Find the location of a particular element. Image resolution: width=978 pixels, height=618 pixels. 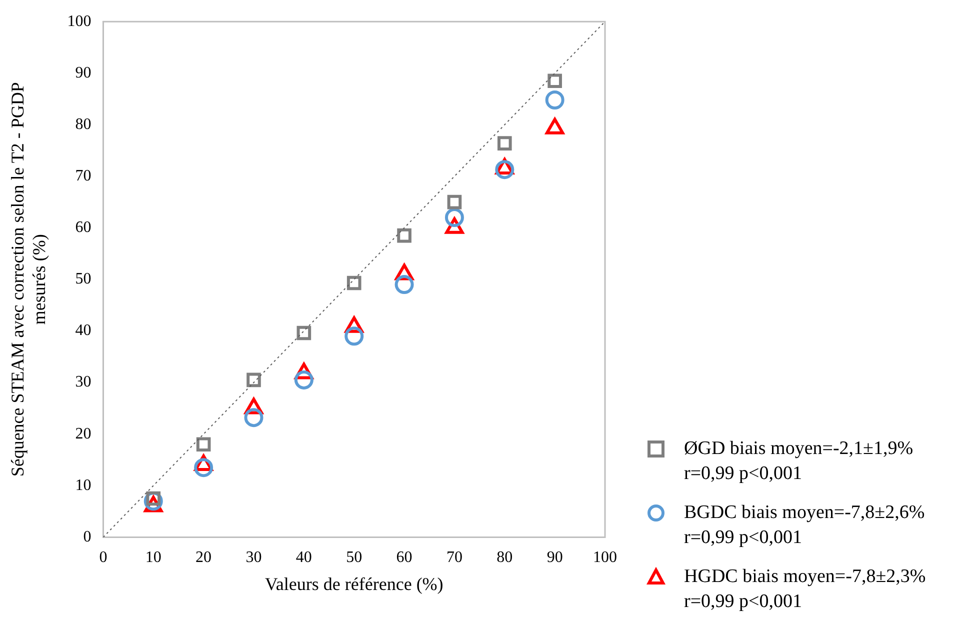

y-tick-label: 10 is located at coordinates (83, 485).